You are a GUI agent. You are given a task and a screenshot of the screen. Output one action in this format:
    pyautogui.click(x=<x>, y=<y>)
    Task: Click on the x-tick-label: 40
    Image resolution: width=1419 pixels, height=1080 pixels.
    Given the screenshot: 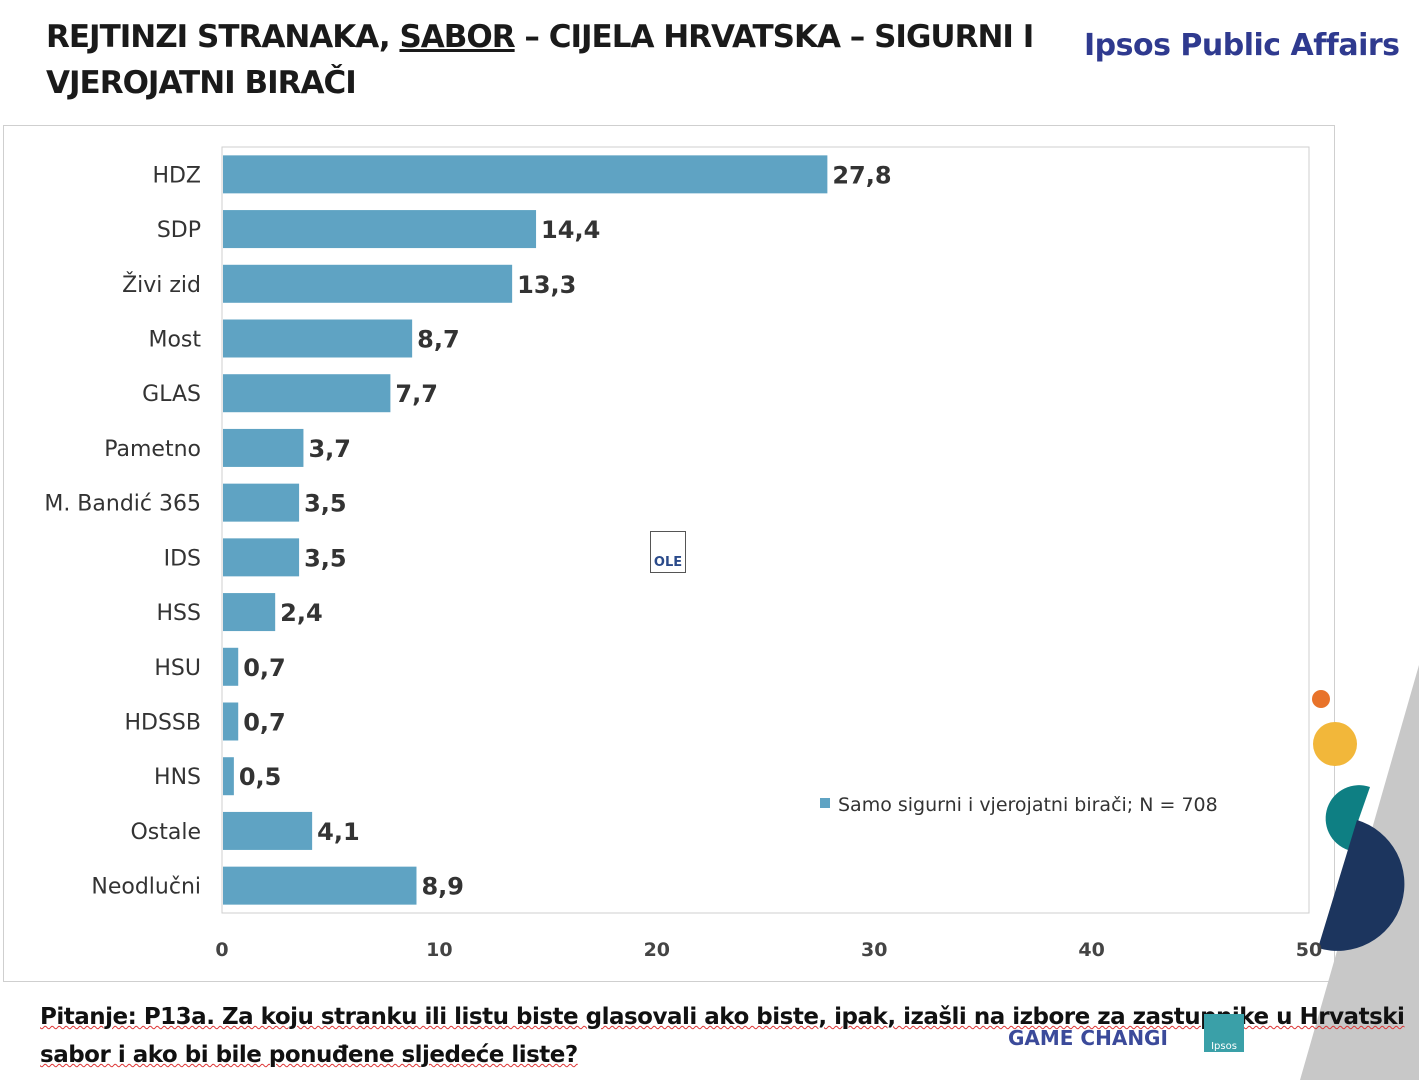 What is the action you would take?
    pyautogui.click(x=1091, y=950)
    